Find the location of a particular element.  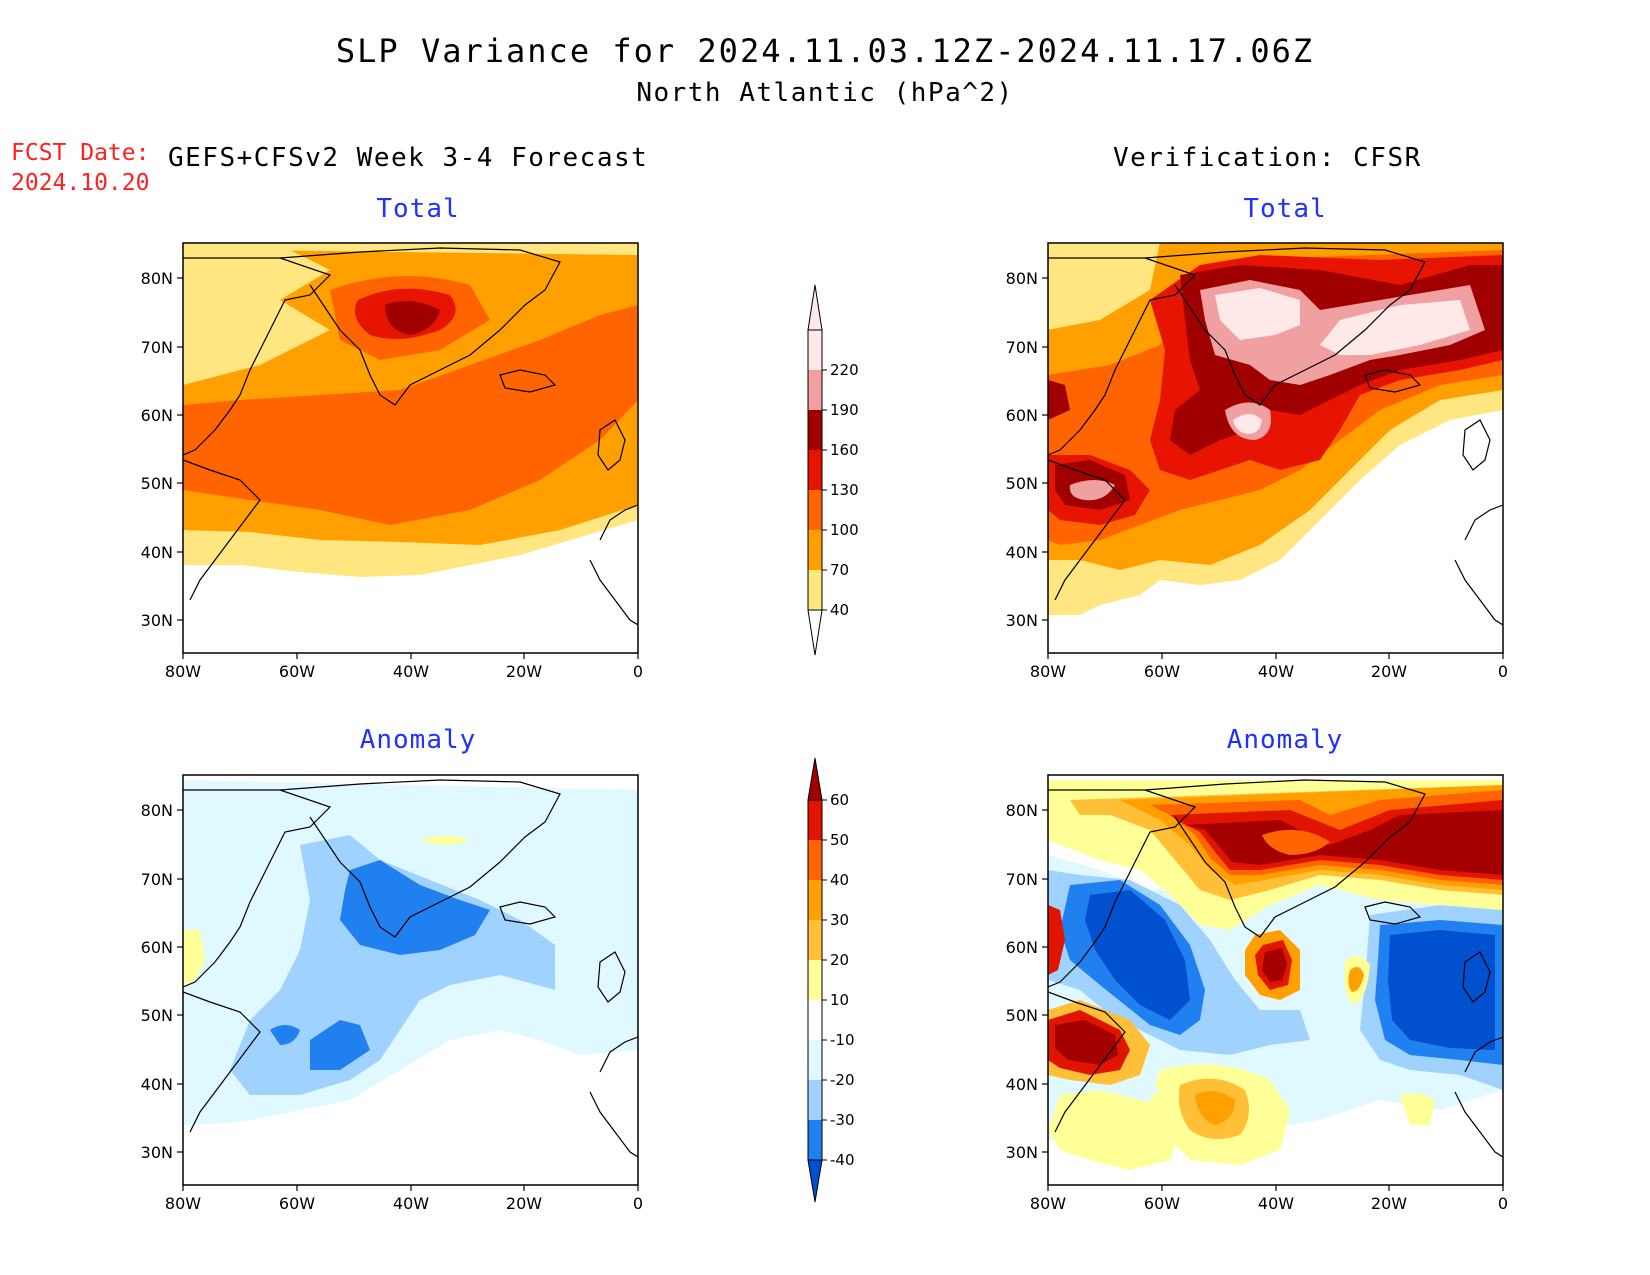

obs-total-label: Total is located at coordinates (1285, 209).